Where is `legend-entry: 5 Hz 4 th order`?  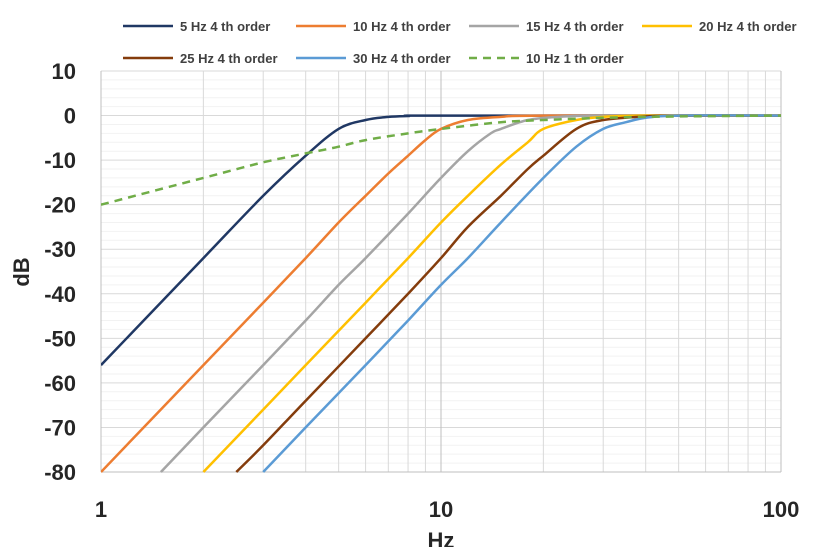 legend-entry: 5 Hz 4 th order is located at coordinates (196, 26).